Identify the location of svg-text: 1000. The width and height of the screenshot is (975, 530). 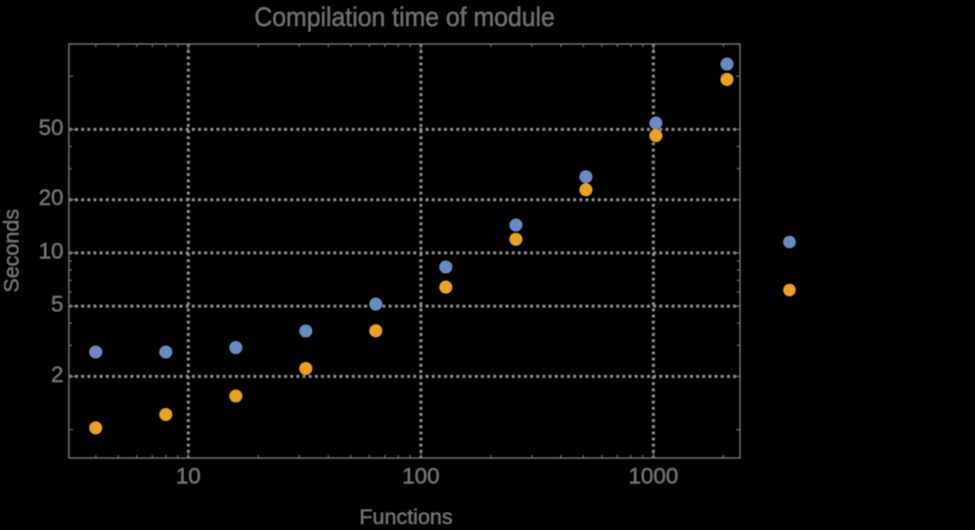
(653, 476).